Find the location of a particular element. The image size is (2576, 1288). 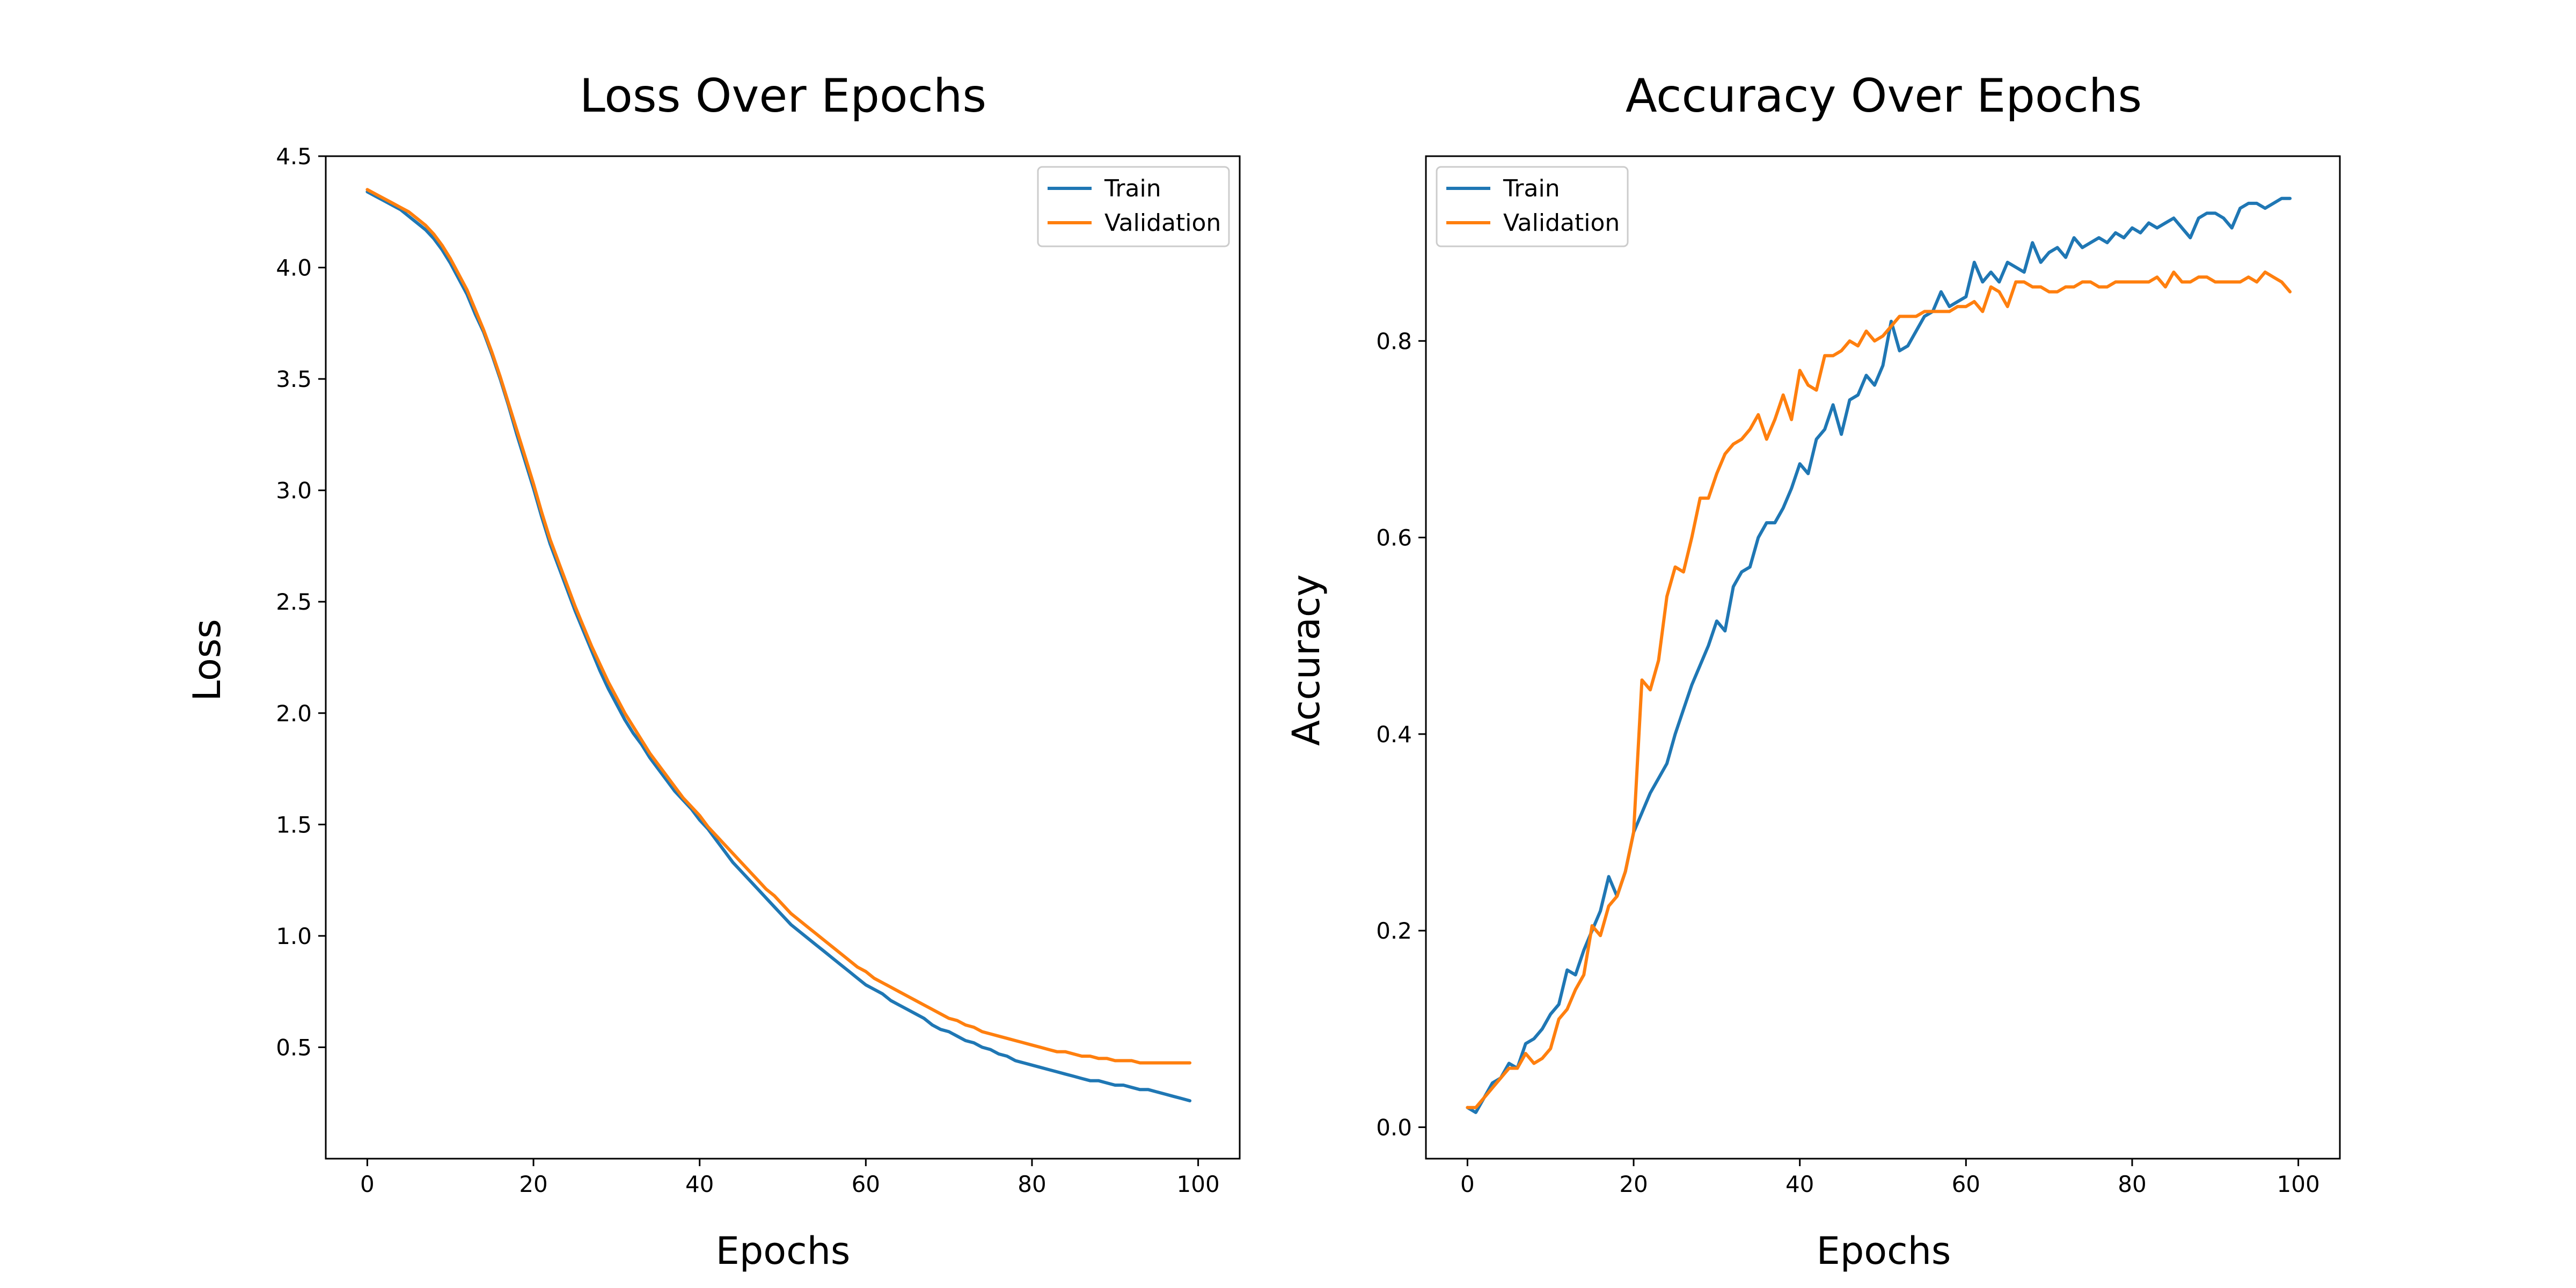

loss-chart-legend-label-train: Train is located at coordinates (1132, 188).